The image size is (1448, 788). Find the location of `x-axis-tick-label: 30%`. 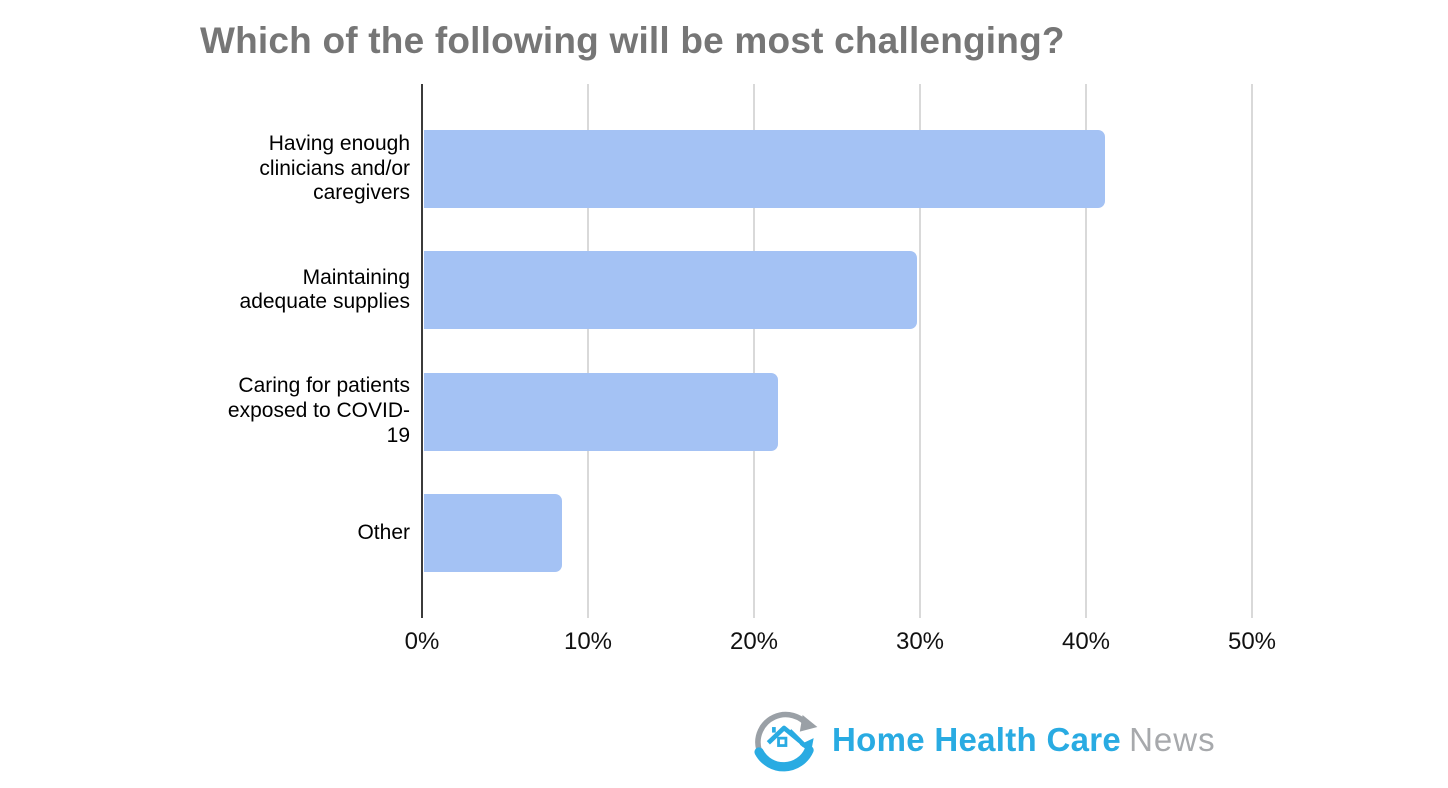

x-axis-tick-label: 30% is located at coordinates (920, 641).